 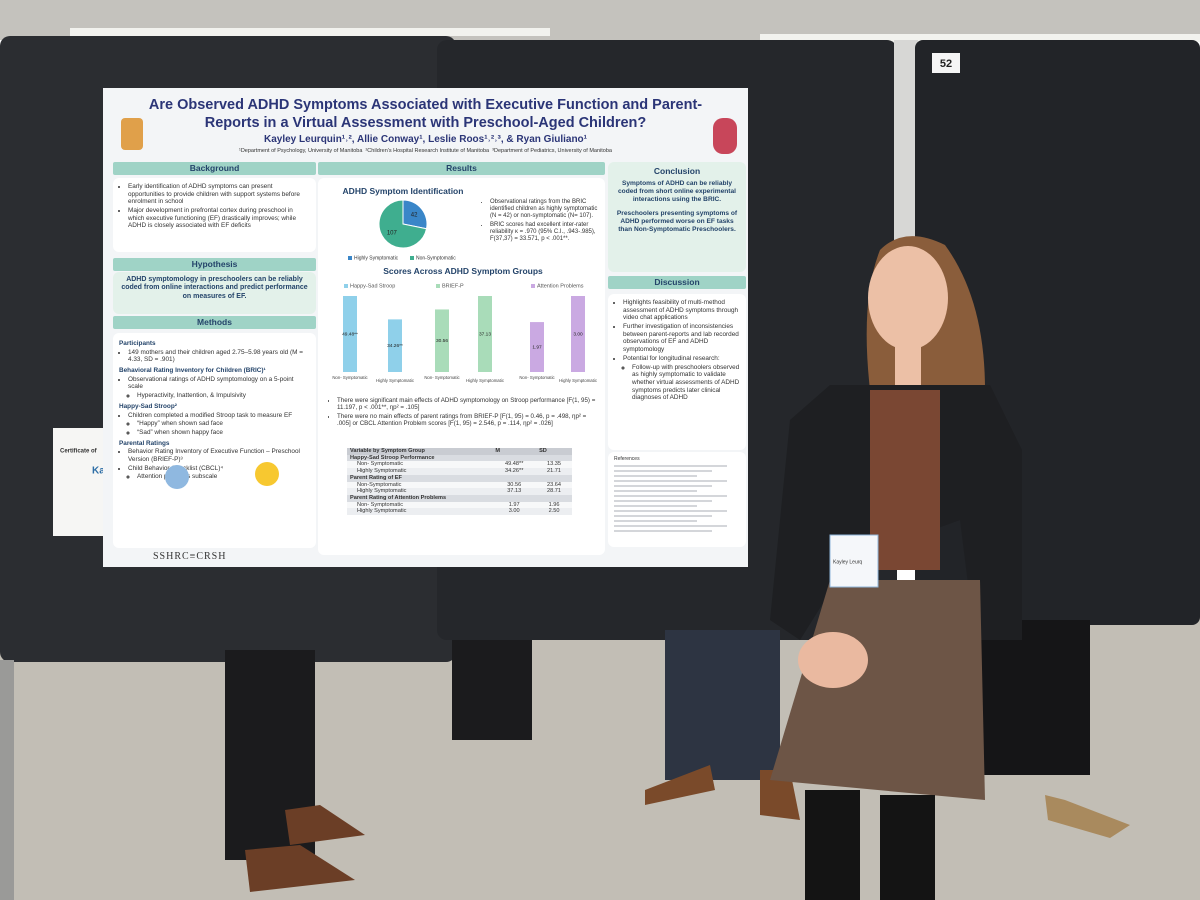 What do you see at coordinates (833, 660) in the screenshot?
I see `hands` at bounding box center [833, 660].